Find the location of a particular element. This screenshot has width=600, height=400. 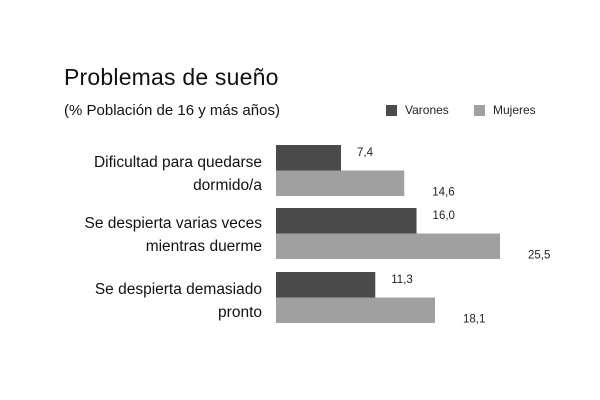

category-label-1: Dificultad para quedarse dormido/a is located at coordinates (137, 174).